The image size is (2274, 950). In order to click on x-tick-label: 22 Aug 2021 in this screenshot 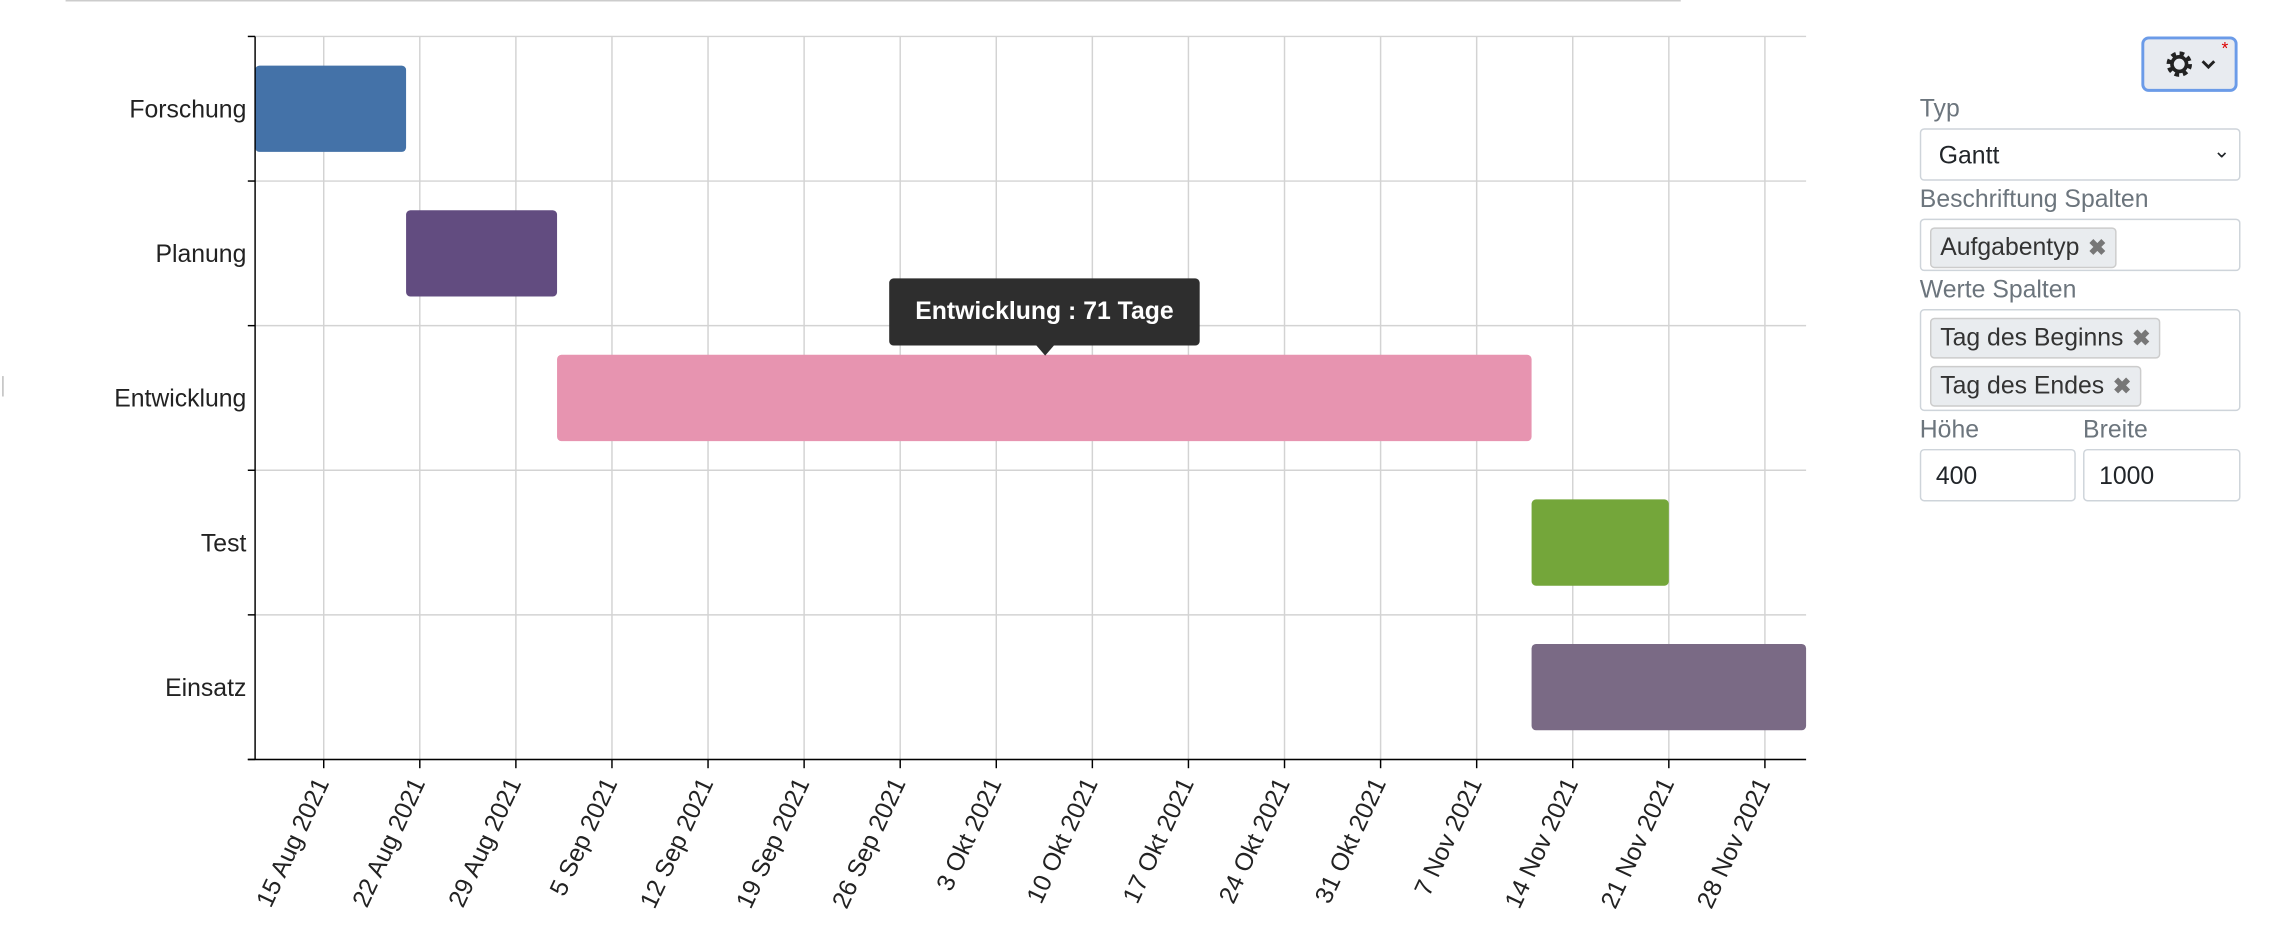, I will do `click(389, 842)`.